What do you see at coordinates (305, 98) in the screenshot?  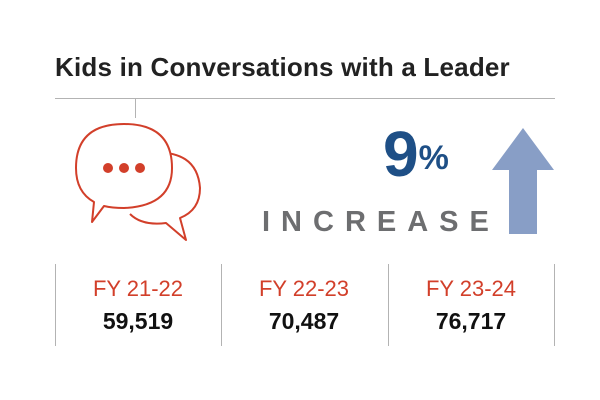 I see `title-divider` at bounding box center [305, 98].